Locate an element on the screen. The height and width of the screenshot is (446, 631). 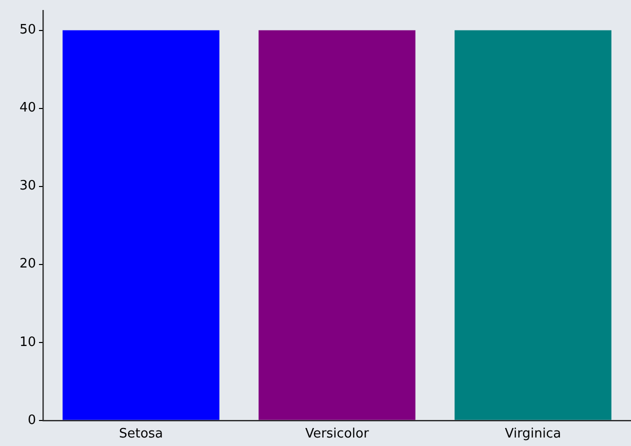
y-tick-label: 50 is located at coordinates (27, 30).